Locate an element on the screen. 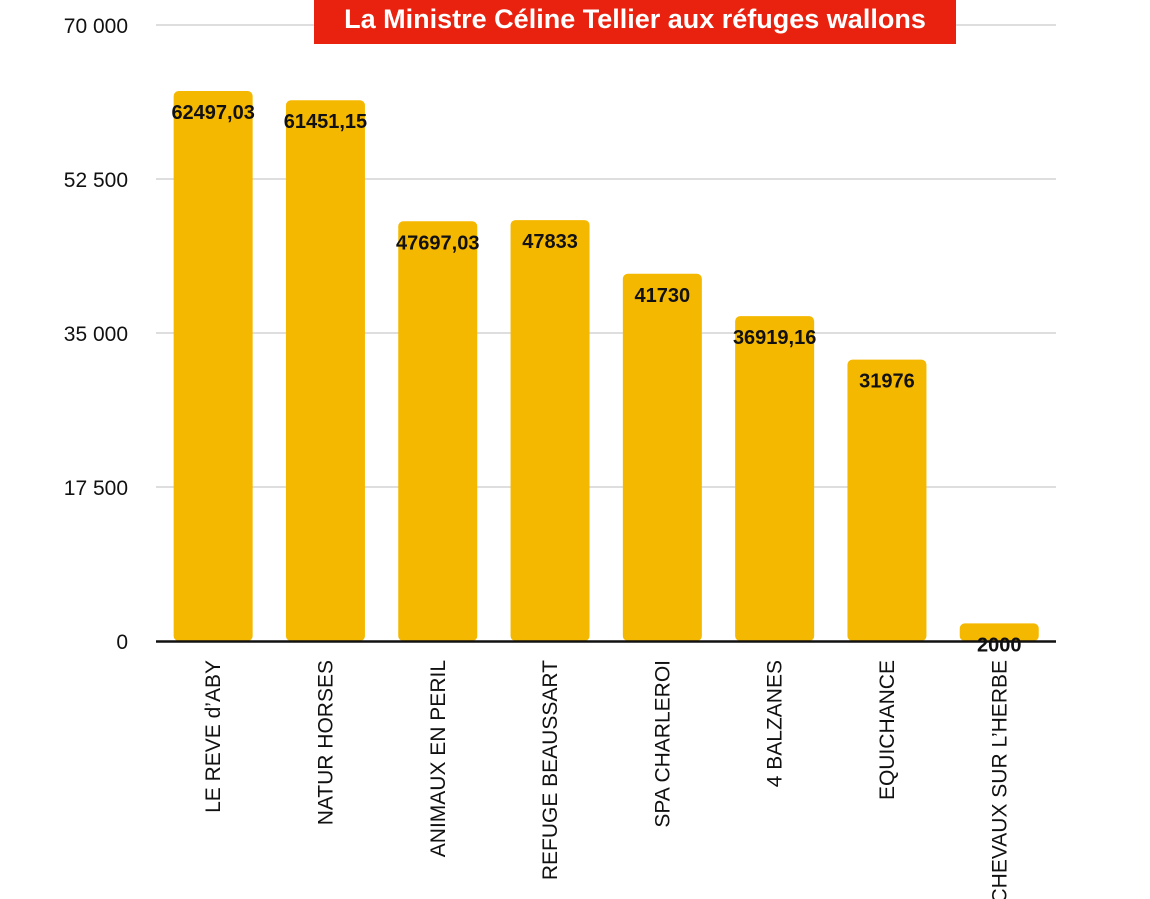  x-tick-label: NATUR HORSES is located at coordinates (325, 742).